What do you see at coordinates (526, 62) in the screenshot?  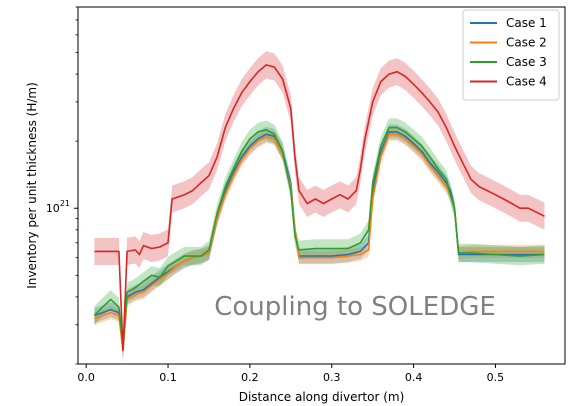 I see `legend-label-case-3: Case 3` at bounding box center [526, 62].